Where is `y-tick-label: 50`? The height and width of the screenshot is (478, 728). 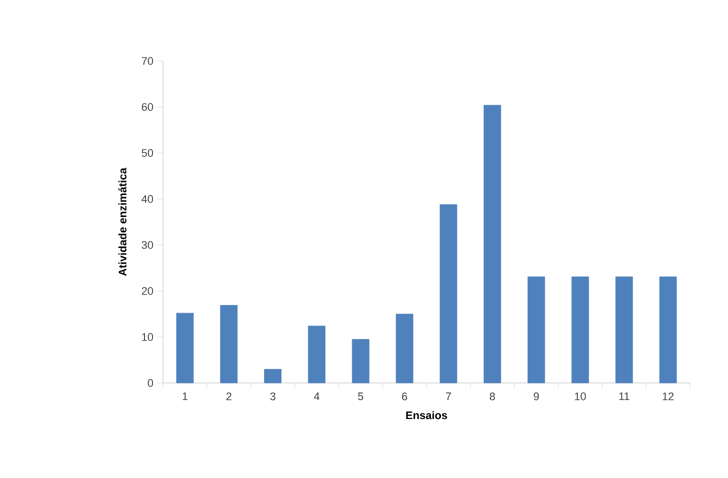 y-tick-label: 50 is located at coordinates (148, 153).